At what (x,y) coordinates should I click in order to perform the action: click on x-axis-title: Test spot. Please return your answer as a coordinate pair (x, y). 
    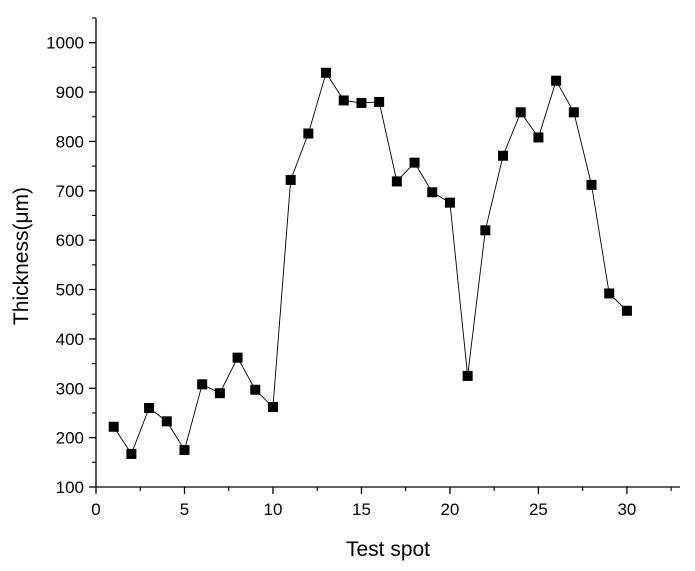
    Looking at the image, I should click on (388, 549).